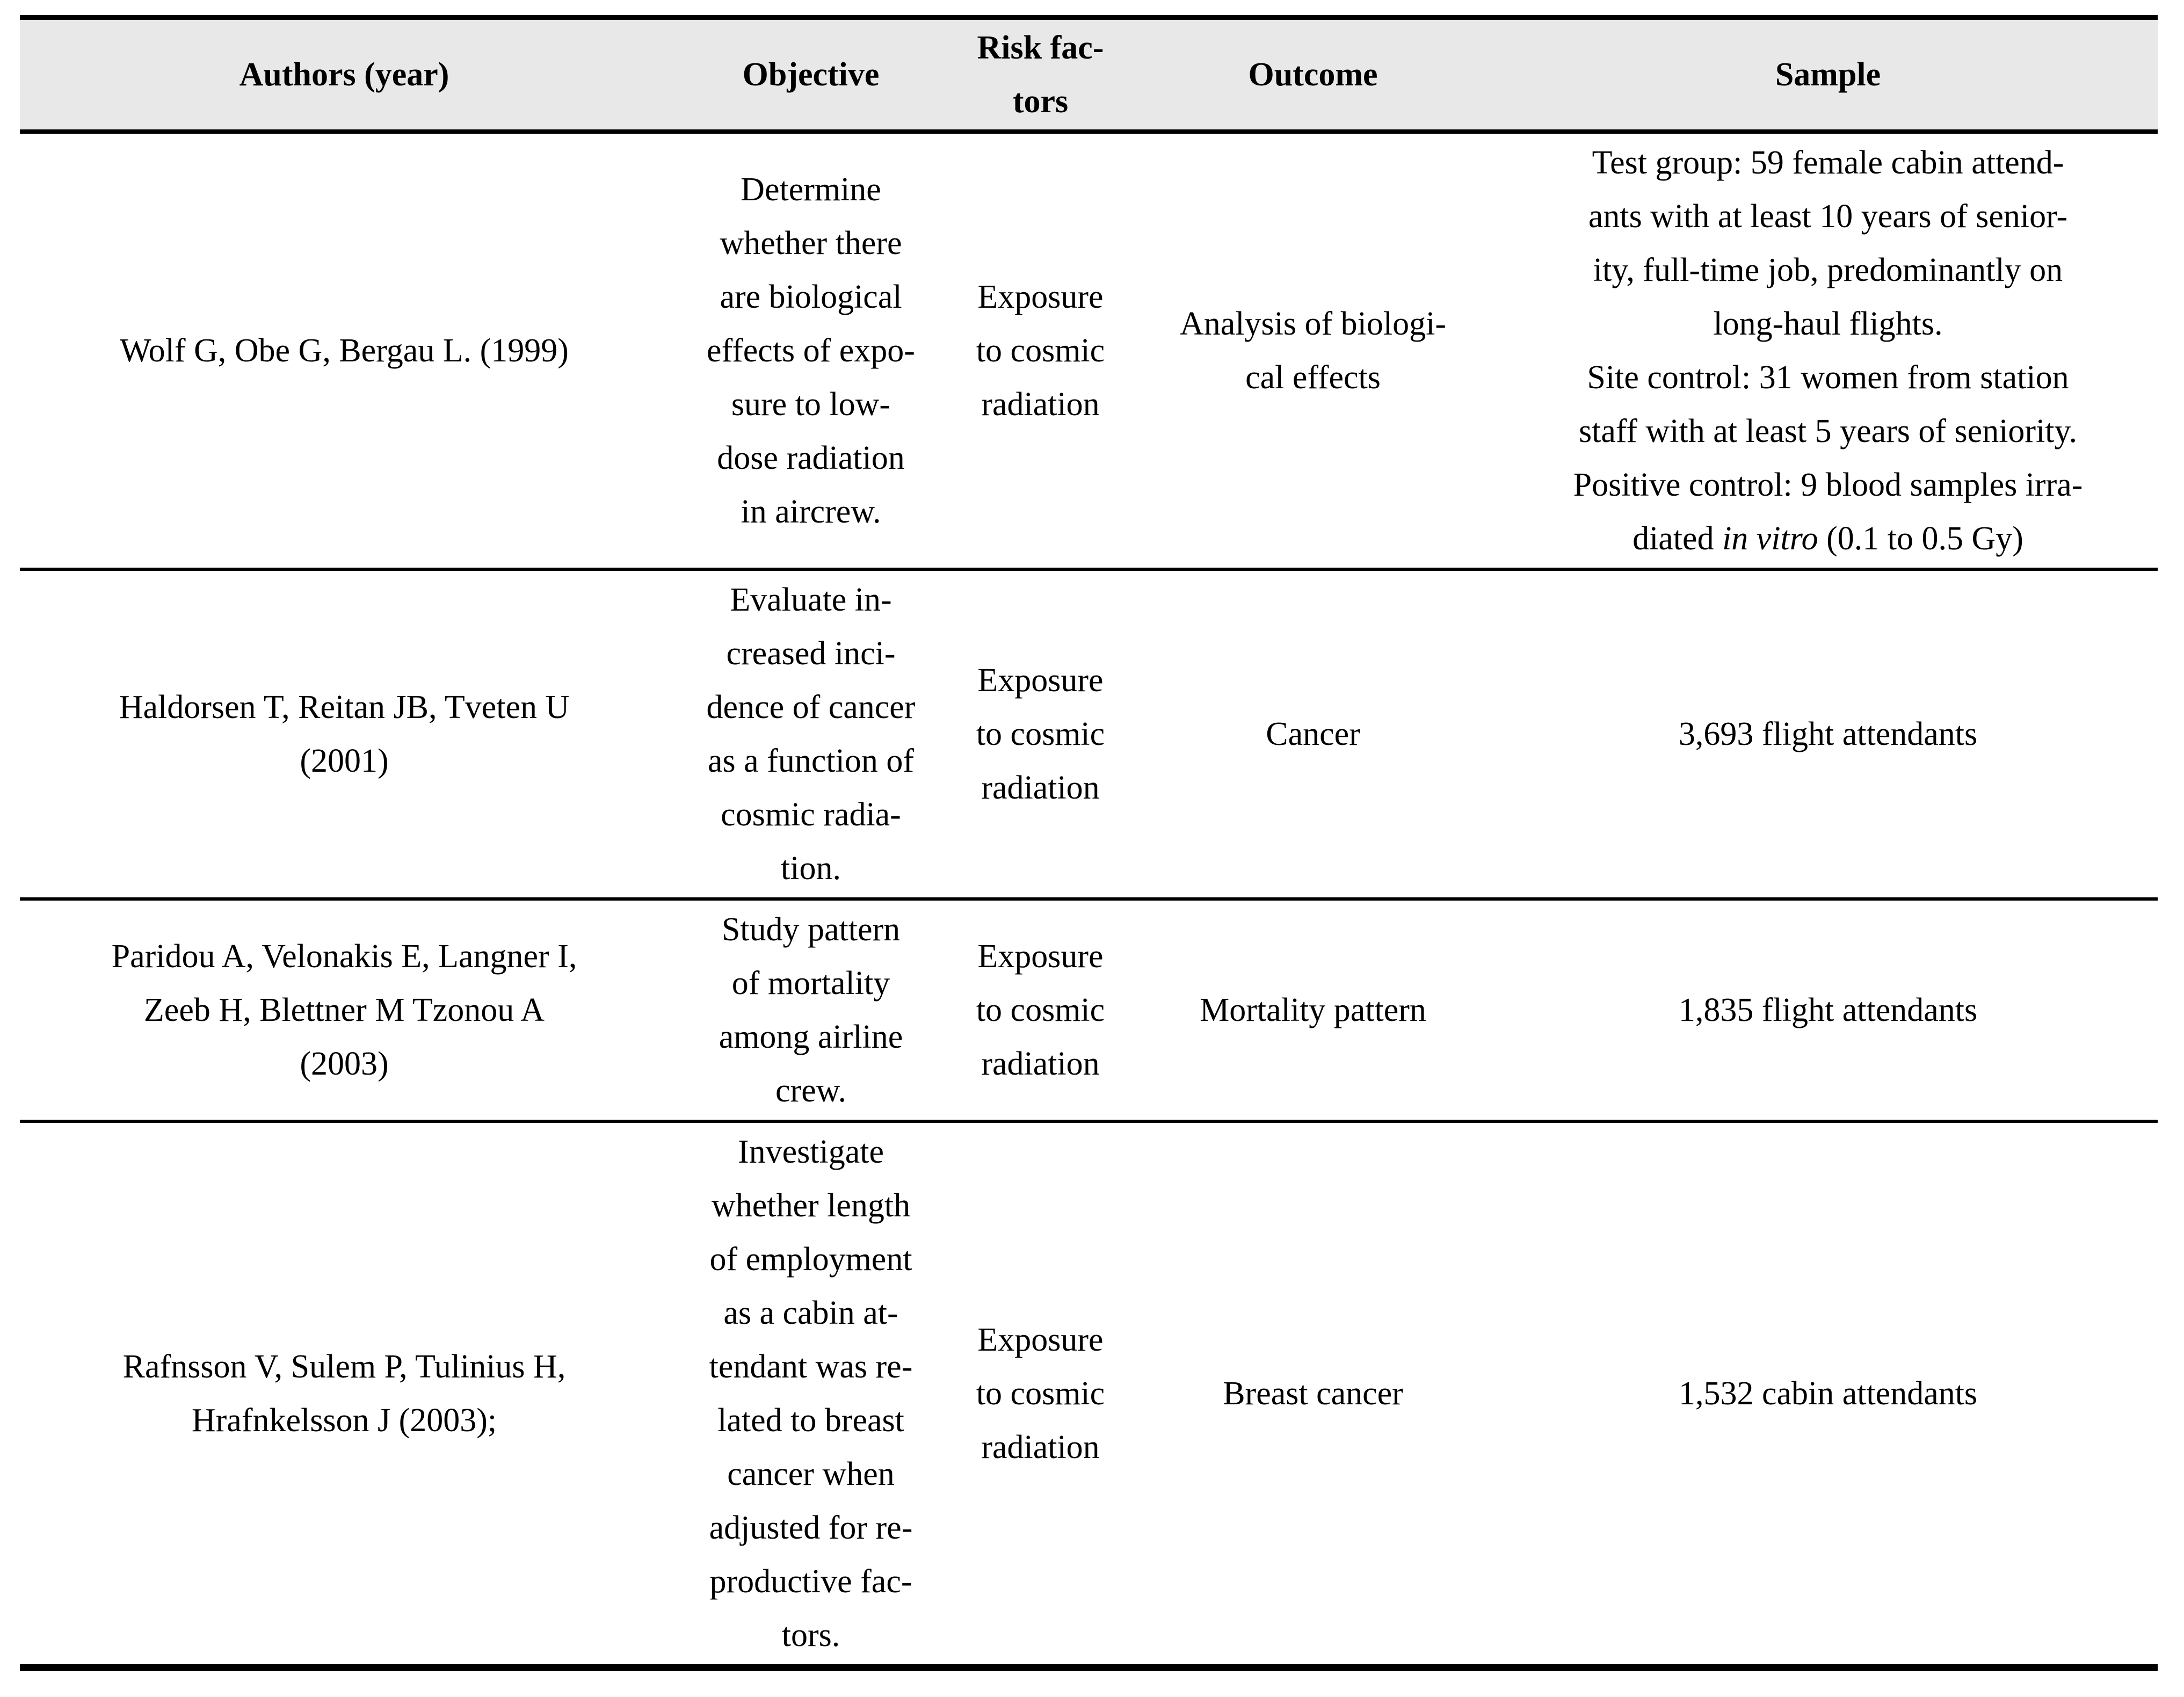 This screenshot has height=1697, width=2184. I want to click on cell-sample: 1,835 flight attendants, so click(1828, 1010).